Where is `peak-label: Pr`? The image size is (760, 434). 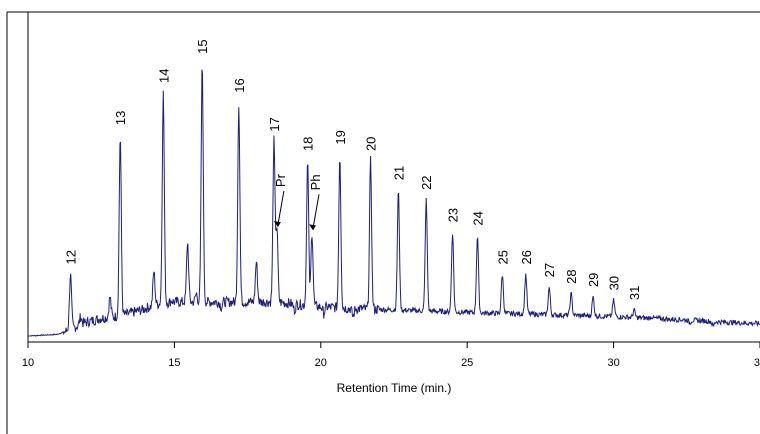
peak-label: Pr is located at coordinates (280, 180).